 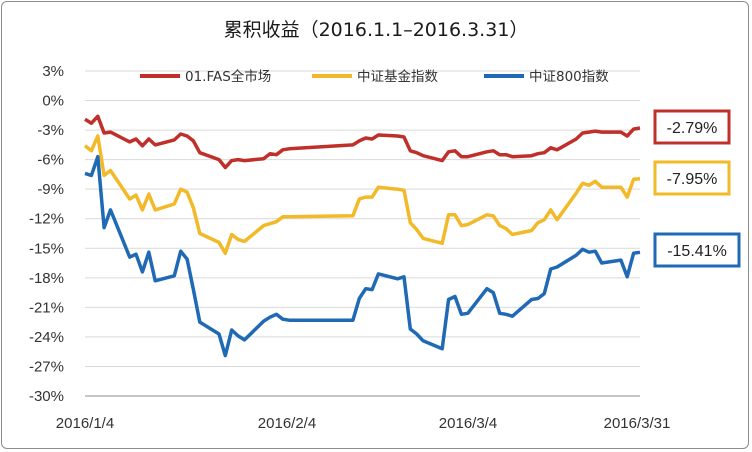 What do you see at coordinates (46, 366) in the screenshot?
I see `y-tick-label: -27%` at bounding box center [46, 366].